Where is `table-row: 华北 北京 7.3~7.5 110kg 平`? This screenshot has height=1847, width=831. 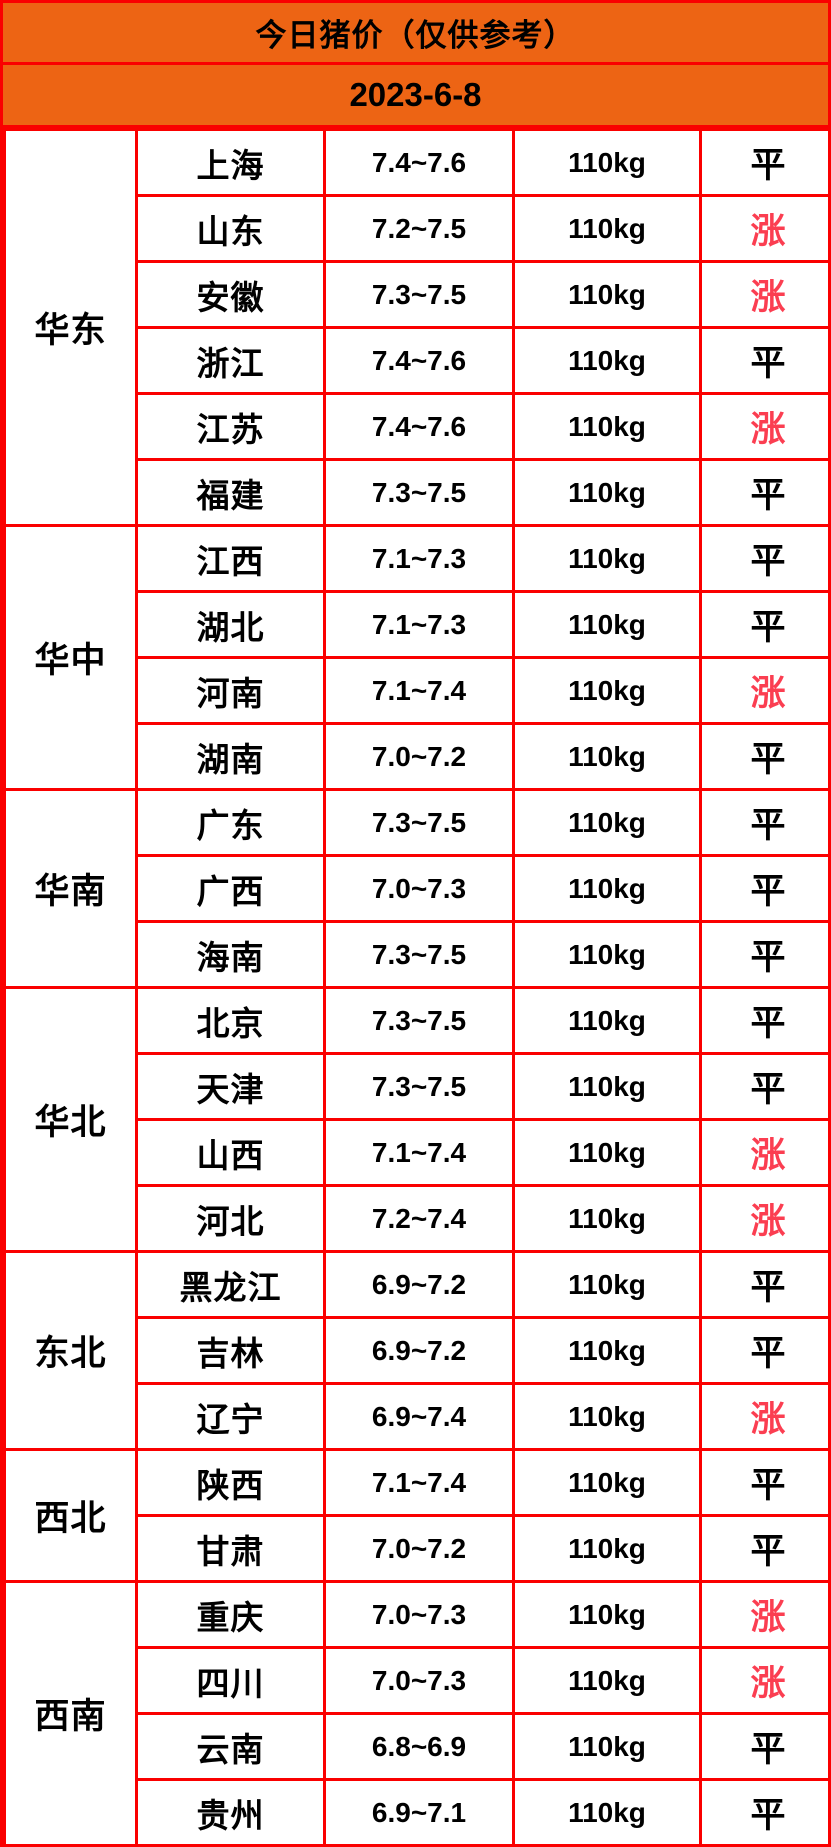
table-row: 华北 北京 7.3~7.5 110kg 平 is located at coordinates (415, 1119).